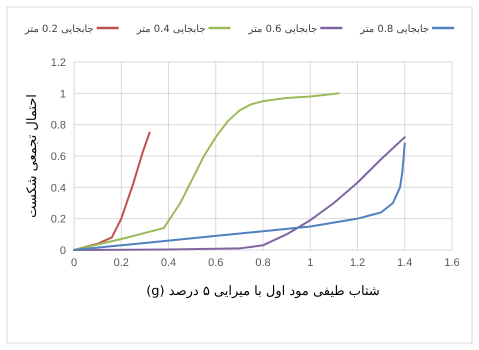  I want to click on y-tick-label: 1, so click(63, 94).